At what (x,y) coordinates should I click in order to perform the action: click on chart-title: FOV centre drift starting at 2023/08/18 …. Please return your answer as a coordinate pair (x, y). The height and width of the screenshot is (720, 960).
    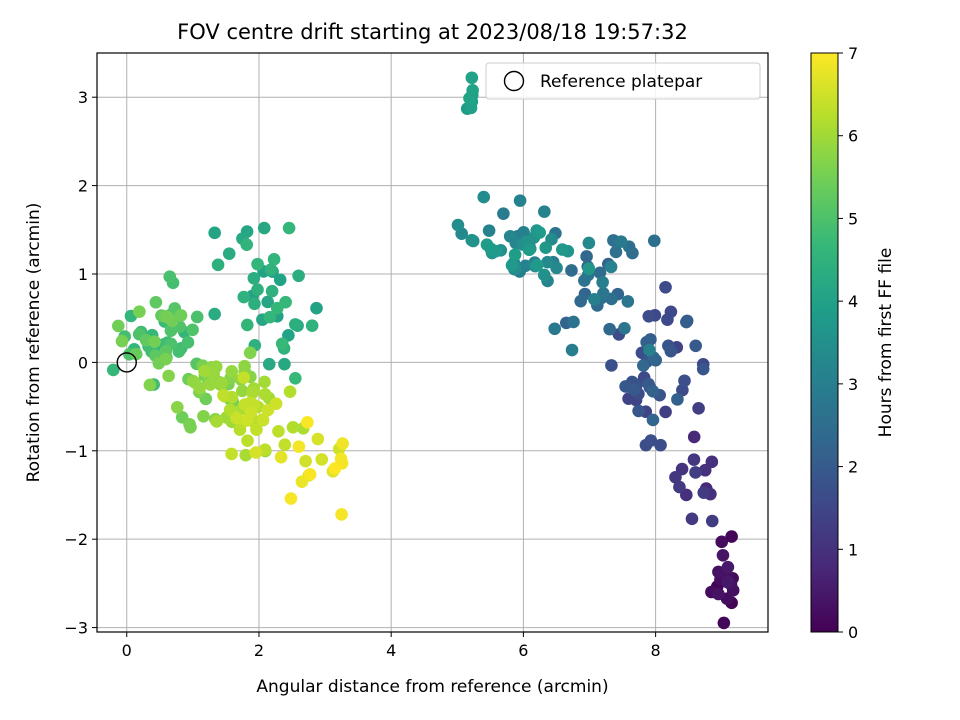
    Looking at the image, I should click on (432, 32).